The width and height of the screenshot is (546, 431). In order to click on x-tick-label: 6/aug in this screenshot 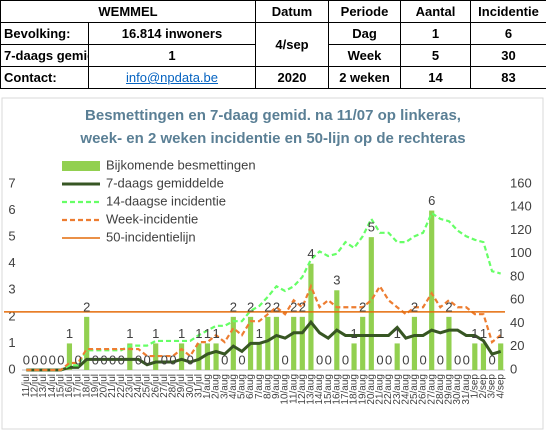, I will do `click(250, 386)`.